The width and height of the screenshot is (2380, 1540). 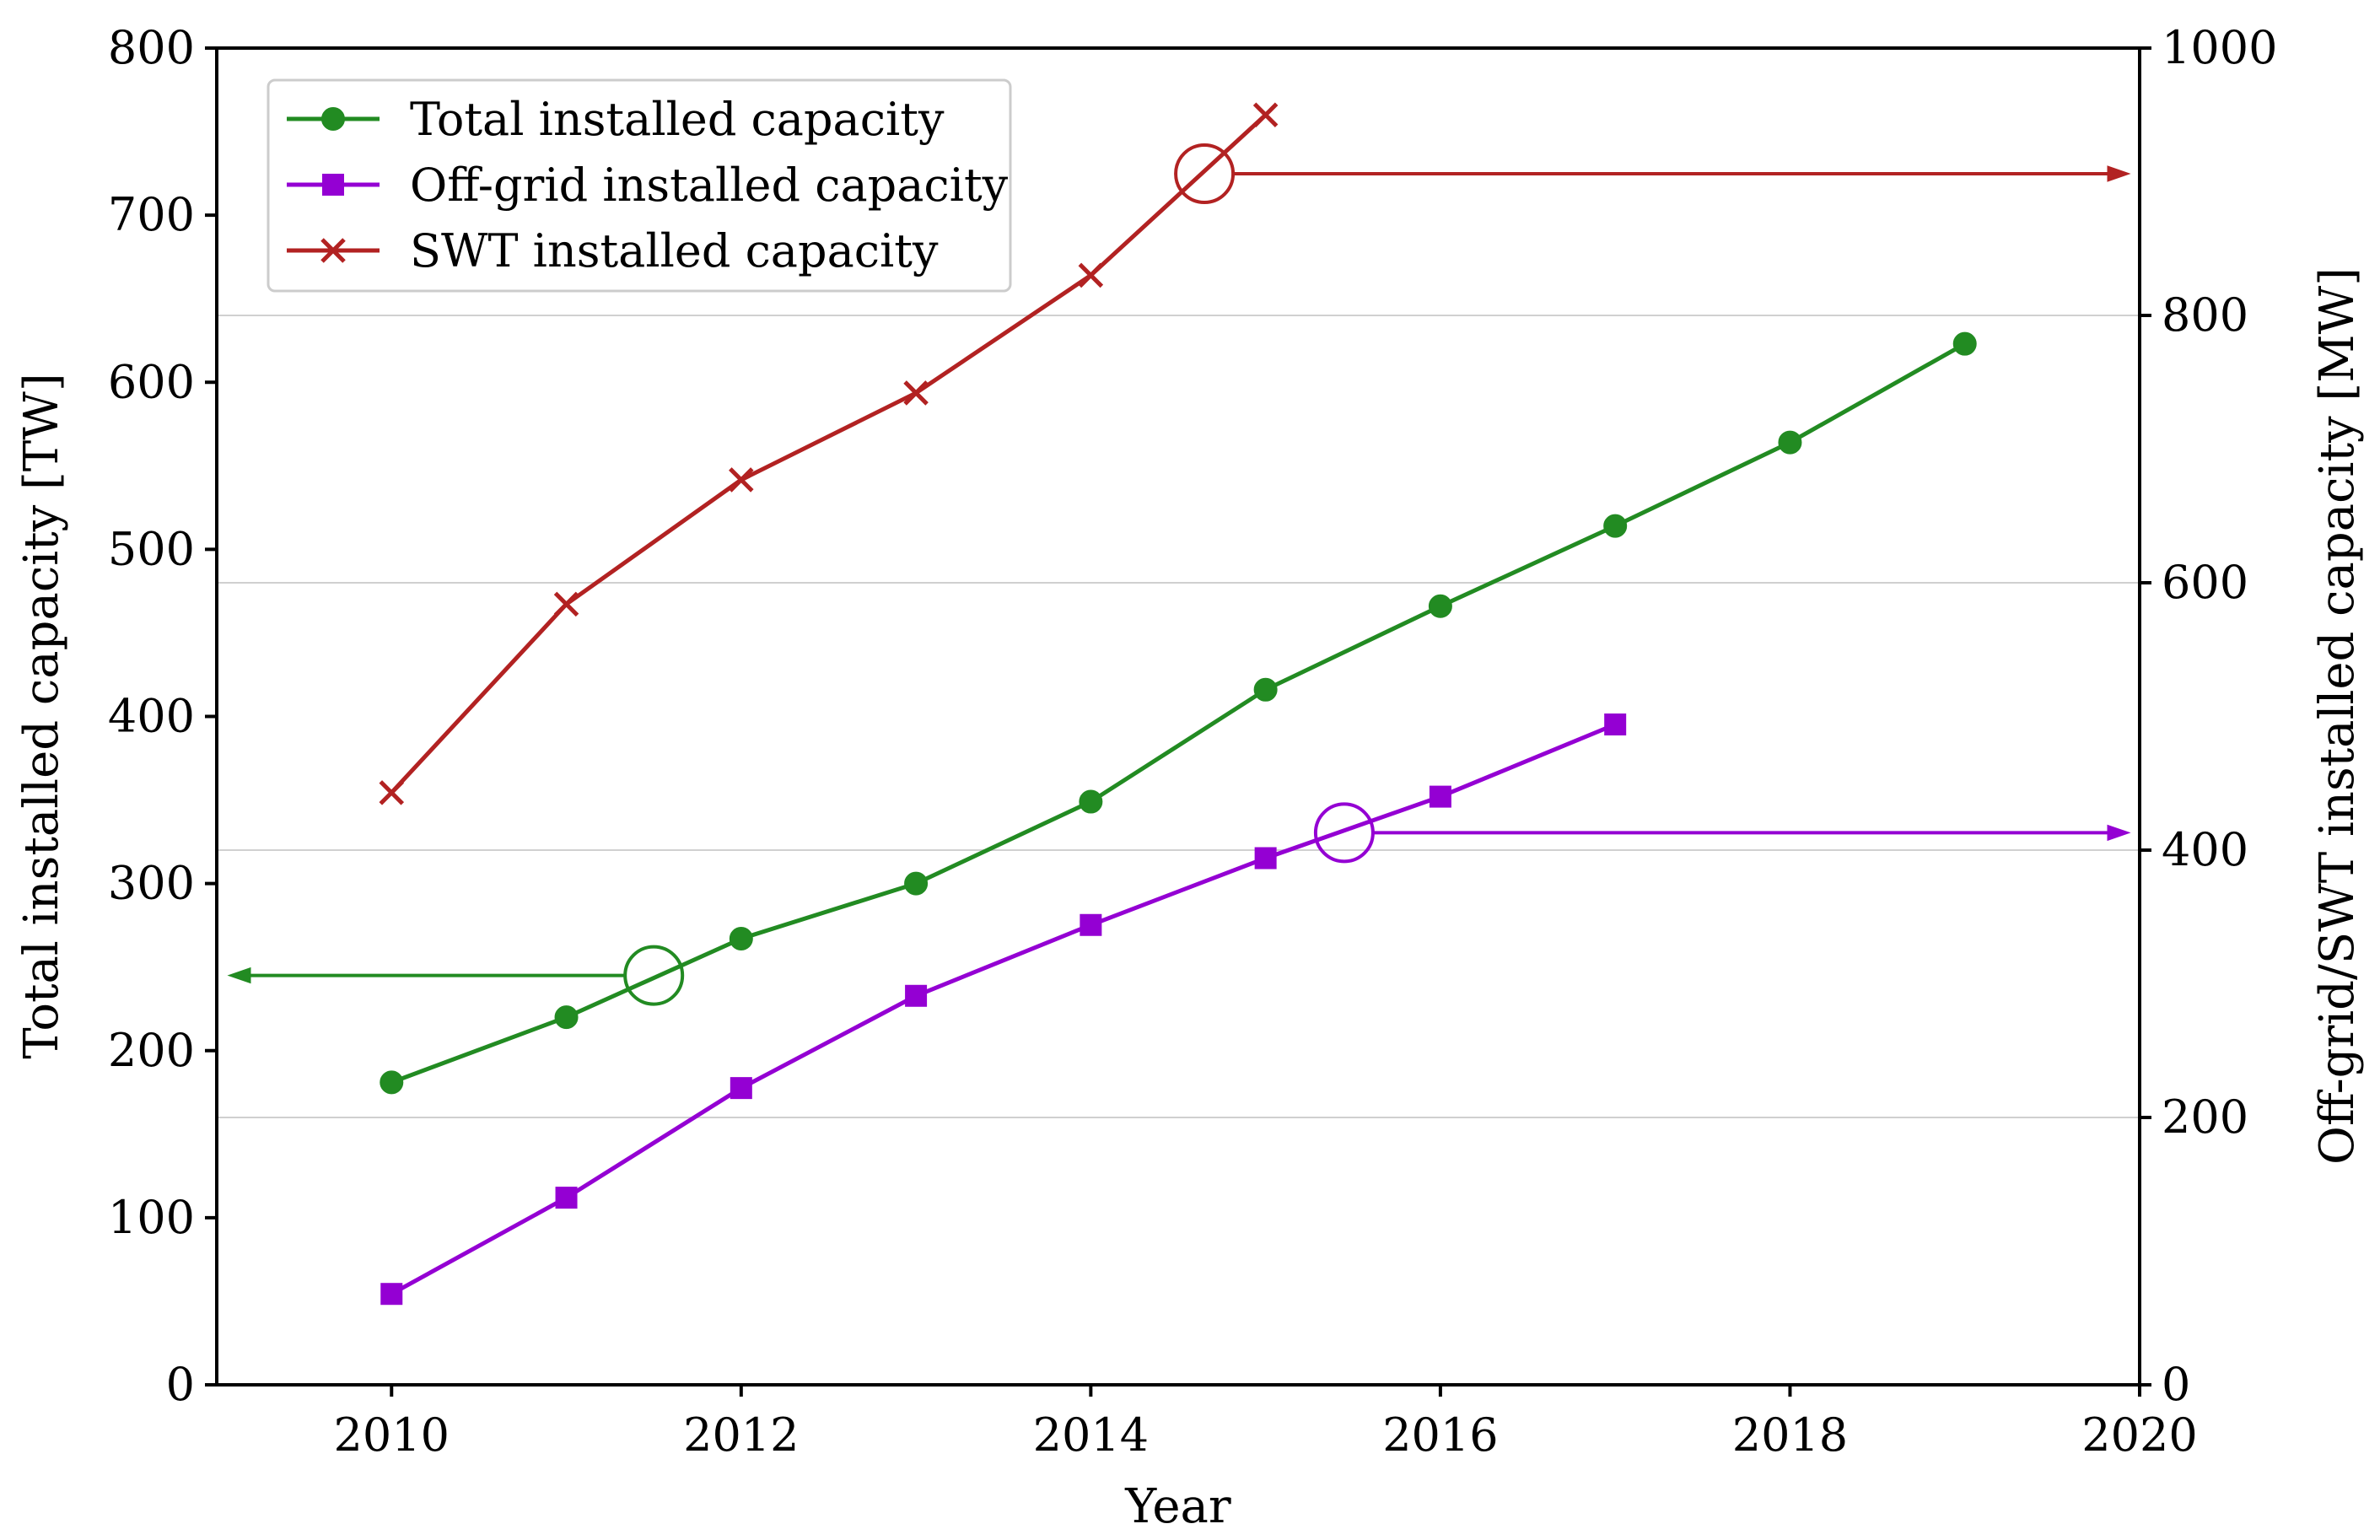 I want to click on y-tick-label: 0, so click(x=180, y=1385).